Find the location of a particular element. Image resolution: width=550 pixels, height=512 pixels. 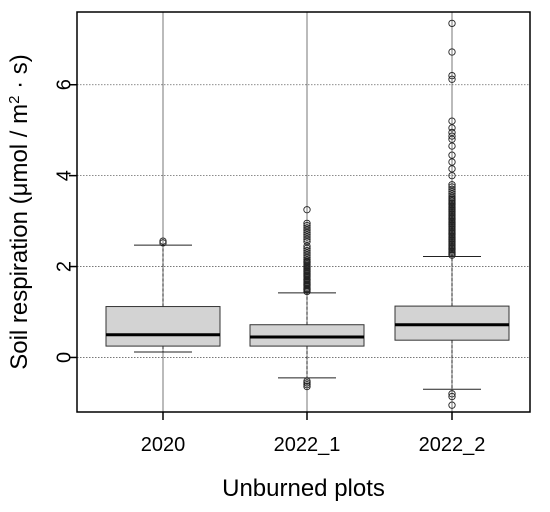

x-tick-label: 2022_1 is located at coordinates (307, 445).